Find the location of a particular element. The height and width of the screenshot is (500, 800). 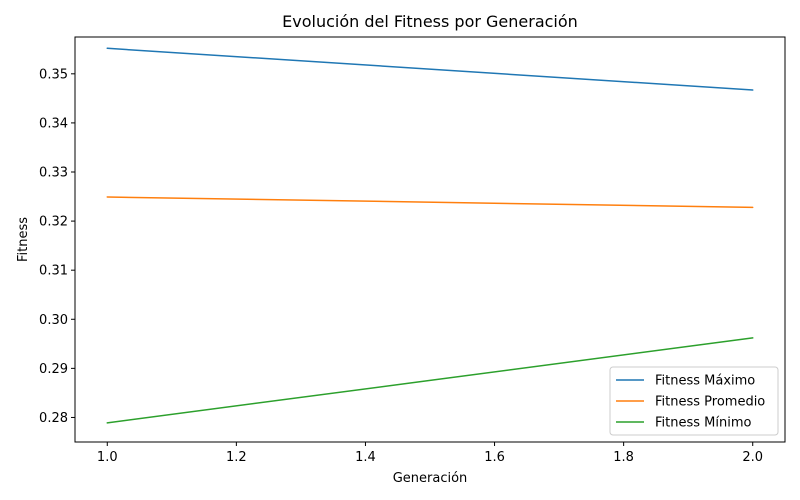

y-tick-label: 0.31 is located at coordinates (53, 271).